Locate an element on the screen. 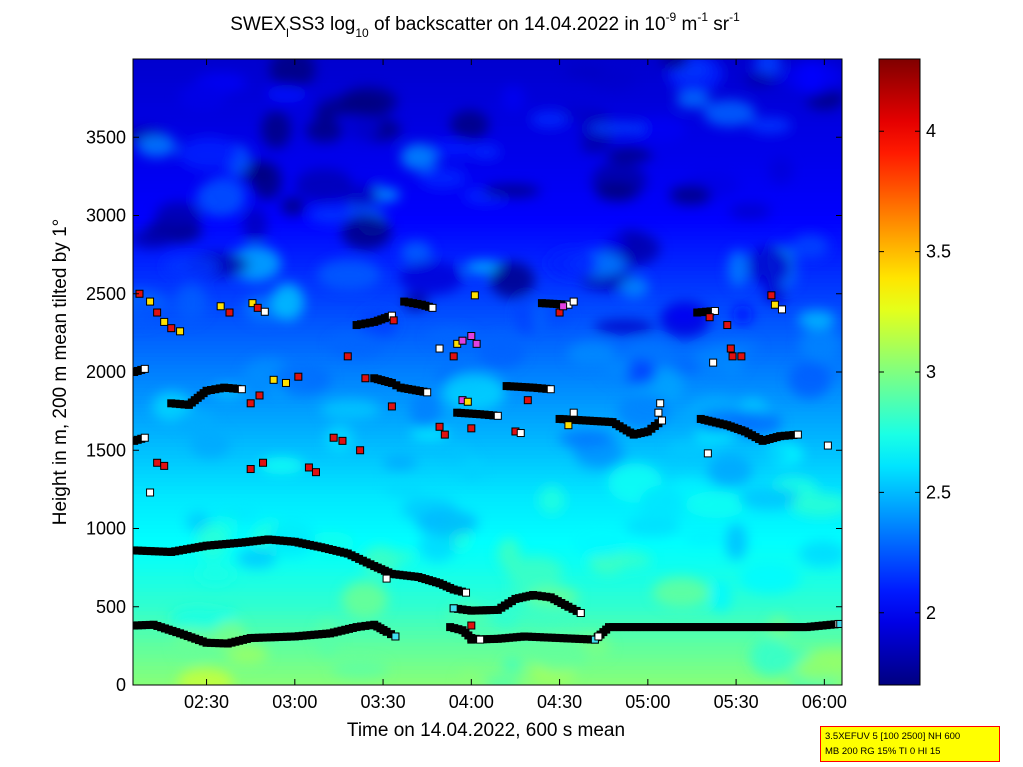 This screenshot has height=767, width=1023. colorbar-tick-label: 3 is located at coordinates (931, 372).